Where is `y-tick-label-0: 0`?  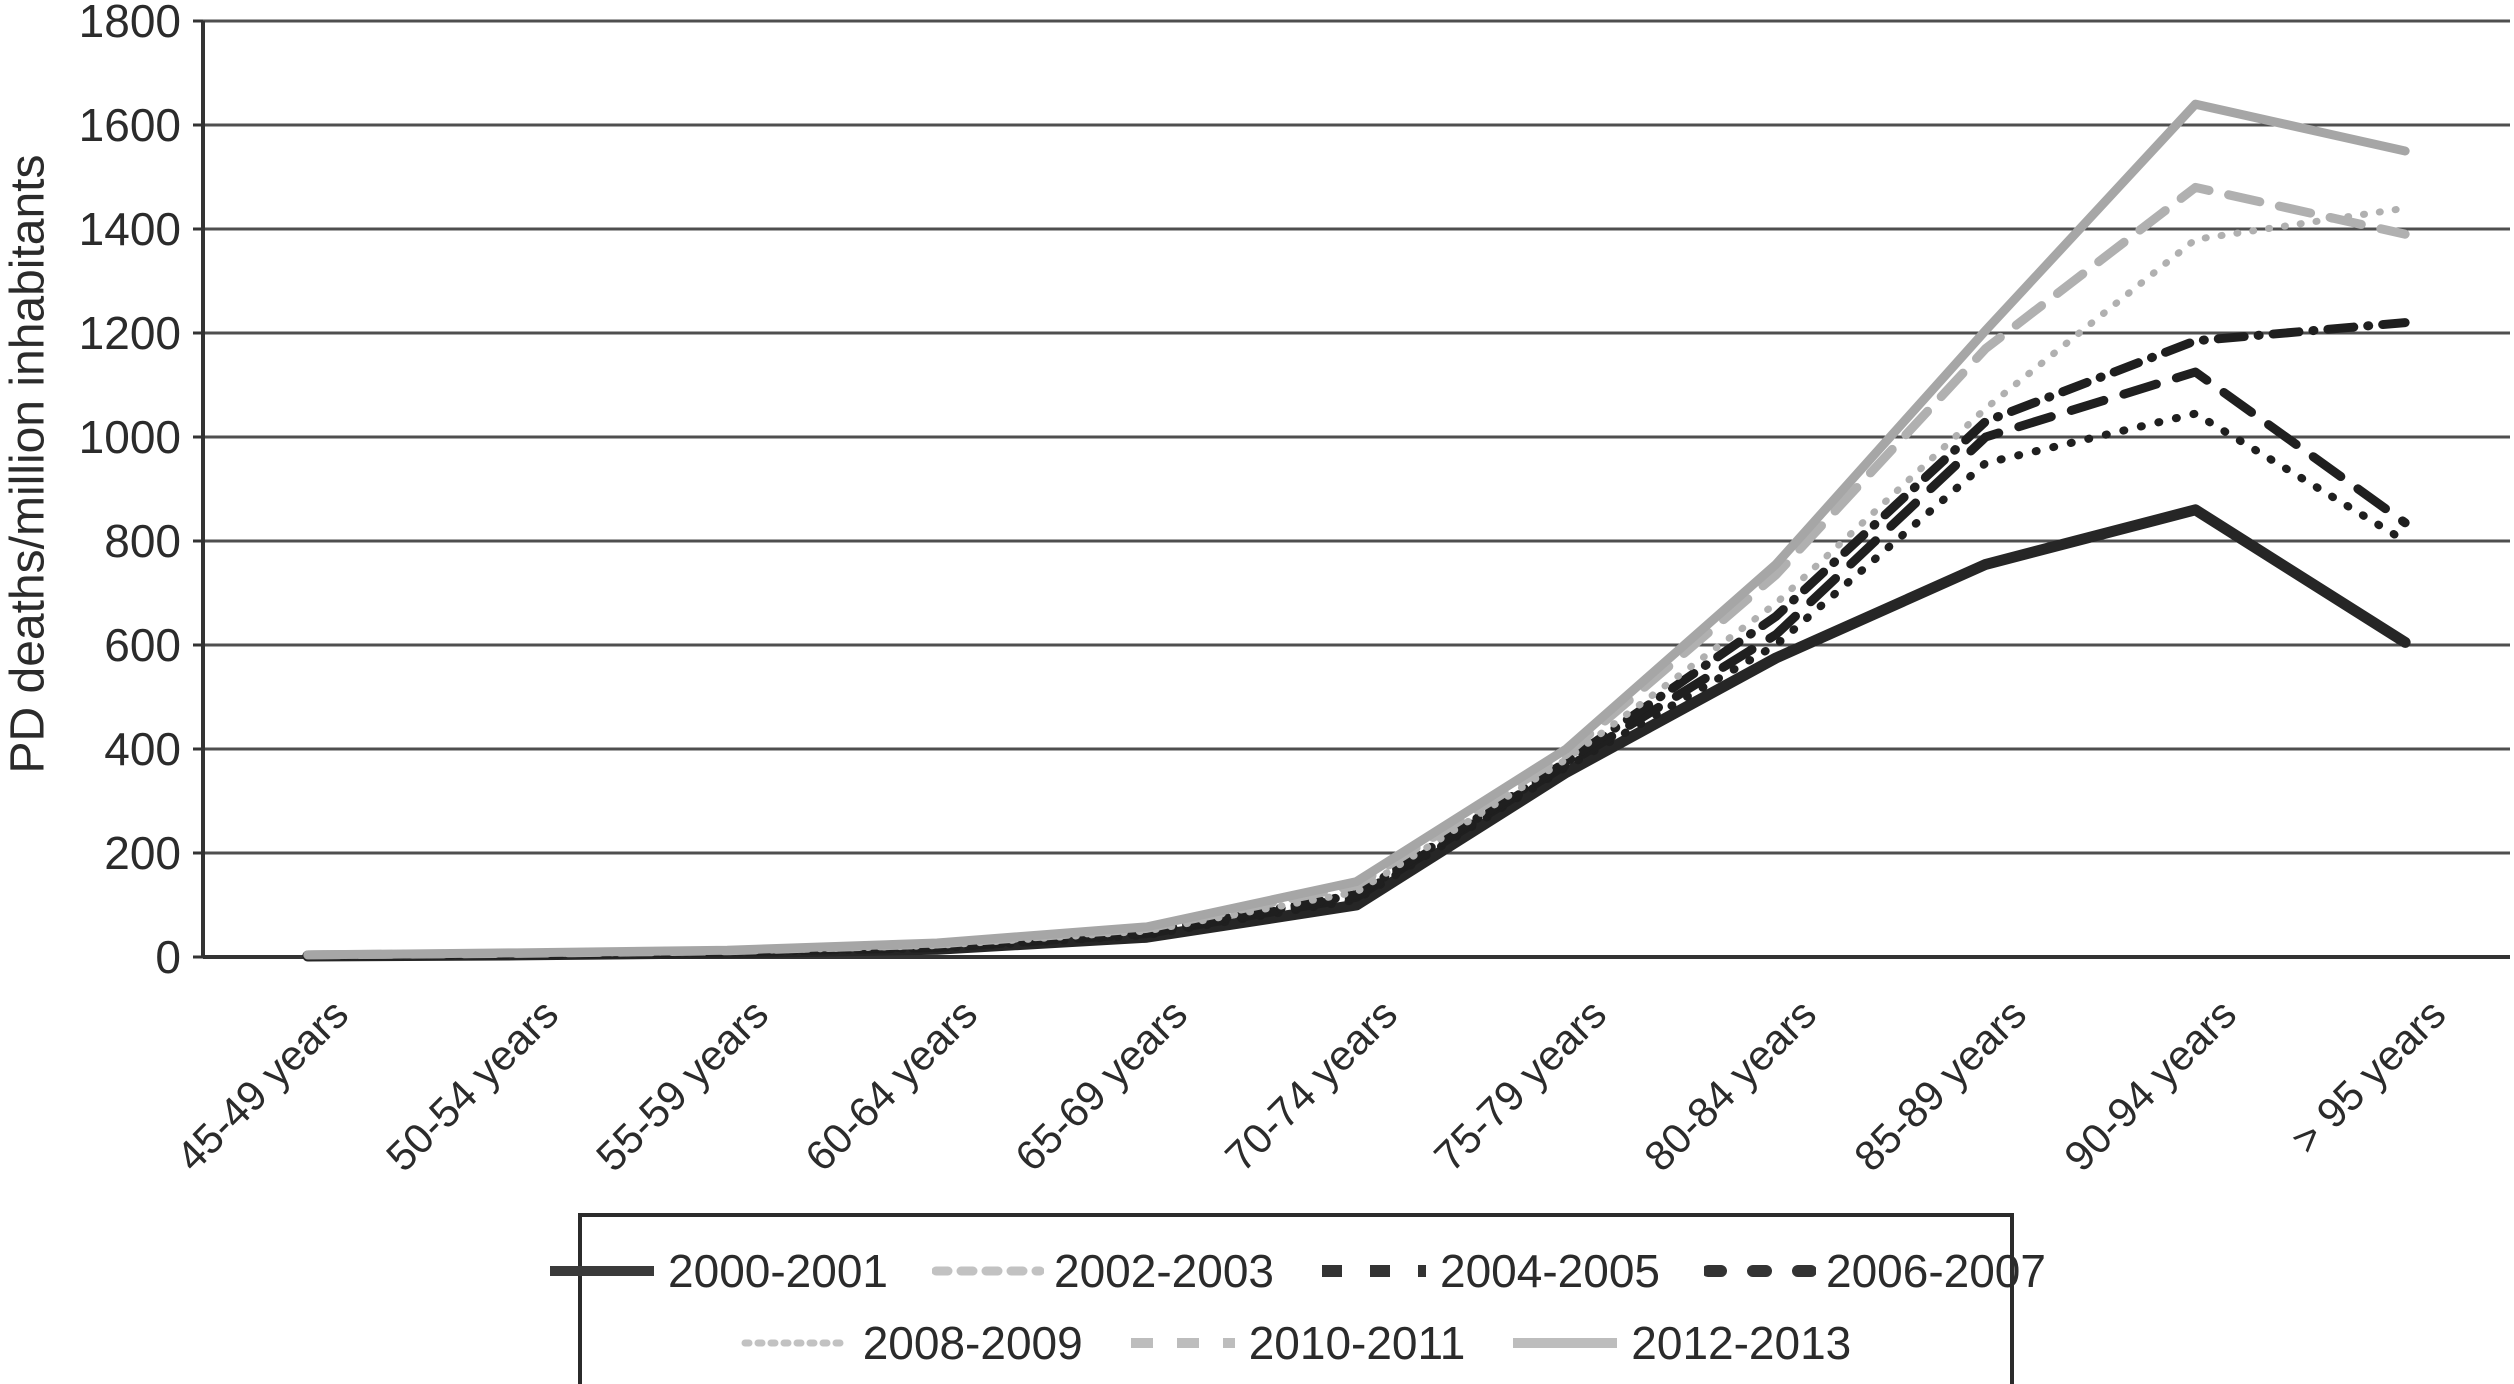
y-tick-label-0: 0 is located at coordinates (168, 957).